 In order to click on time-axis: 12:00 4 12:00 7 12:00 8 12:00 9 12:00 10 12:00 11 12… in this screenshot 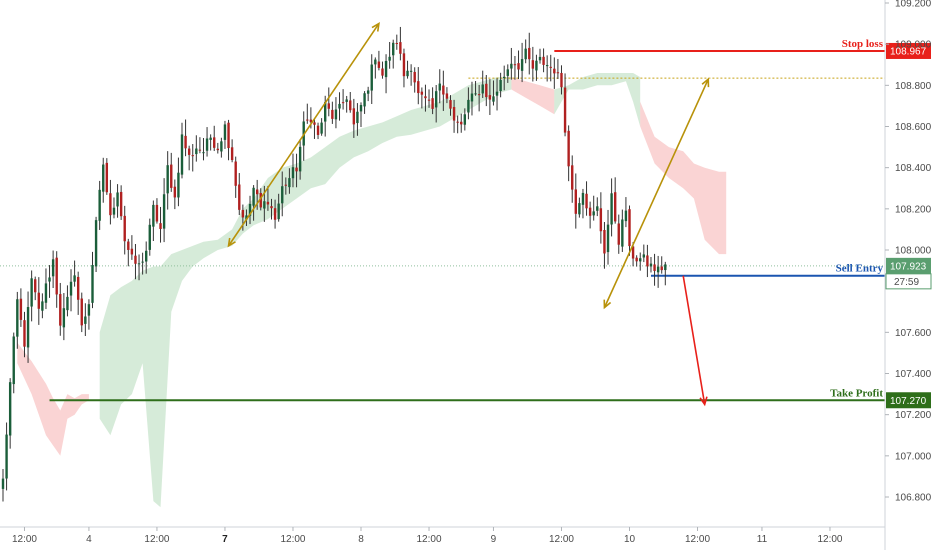, I will do `click(442, 535)`.